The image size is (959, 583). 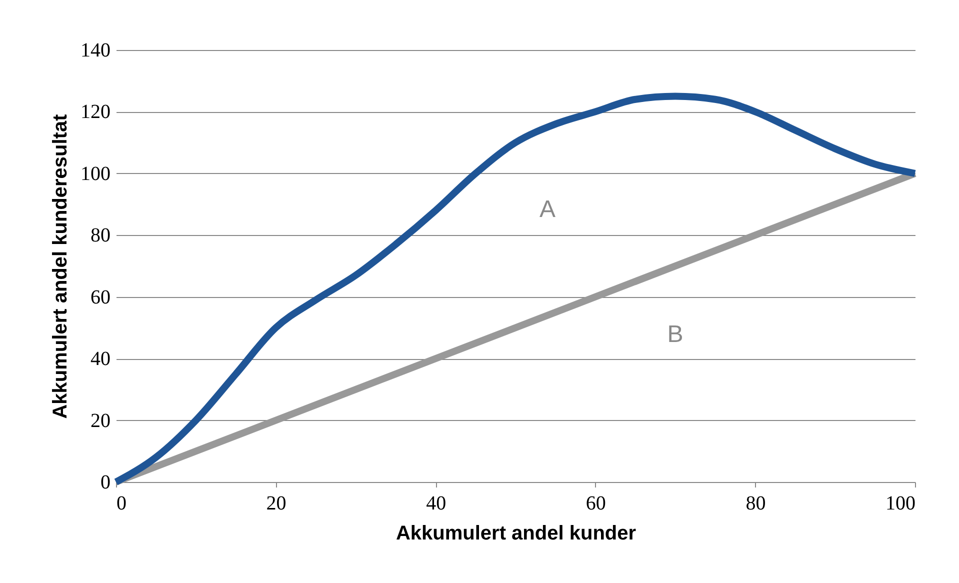 I want to click on y-tick-label: 100, so click(x=95, y=173).